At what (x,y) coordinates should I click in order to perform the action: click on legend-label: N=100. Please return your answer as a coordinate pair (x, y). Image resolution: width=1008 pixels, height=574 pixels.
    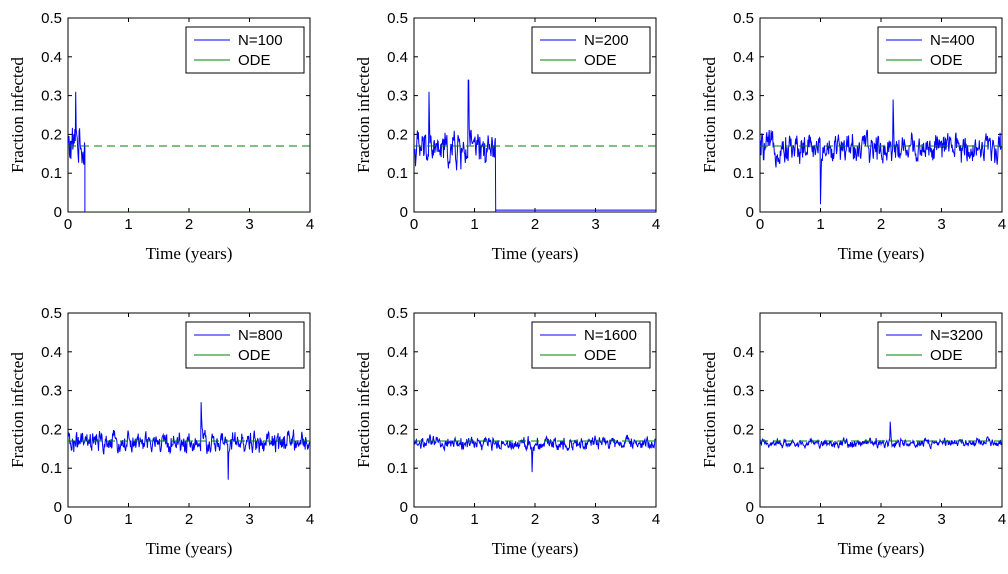
    Looking at the image, I should click on (260, 40).